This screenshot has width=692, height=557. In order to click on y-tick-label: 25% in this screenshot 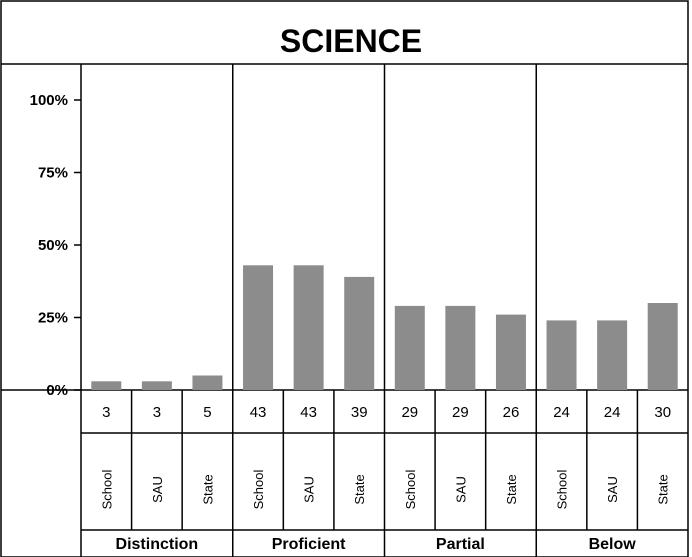, I will do `click(53, 318)`.